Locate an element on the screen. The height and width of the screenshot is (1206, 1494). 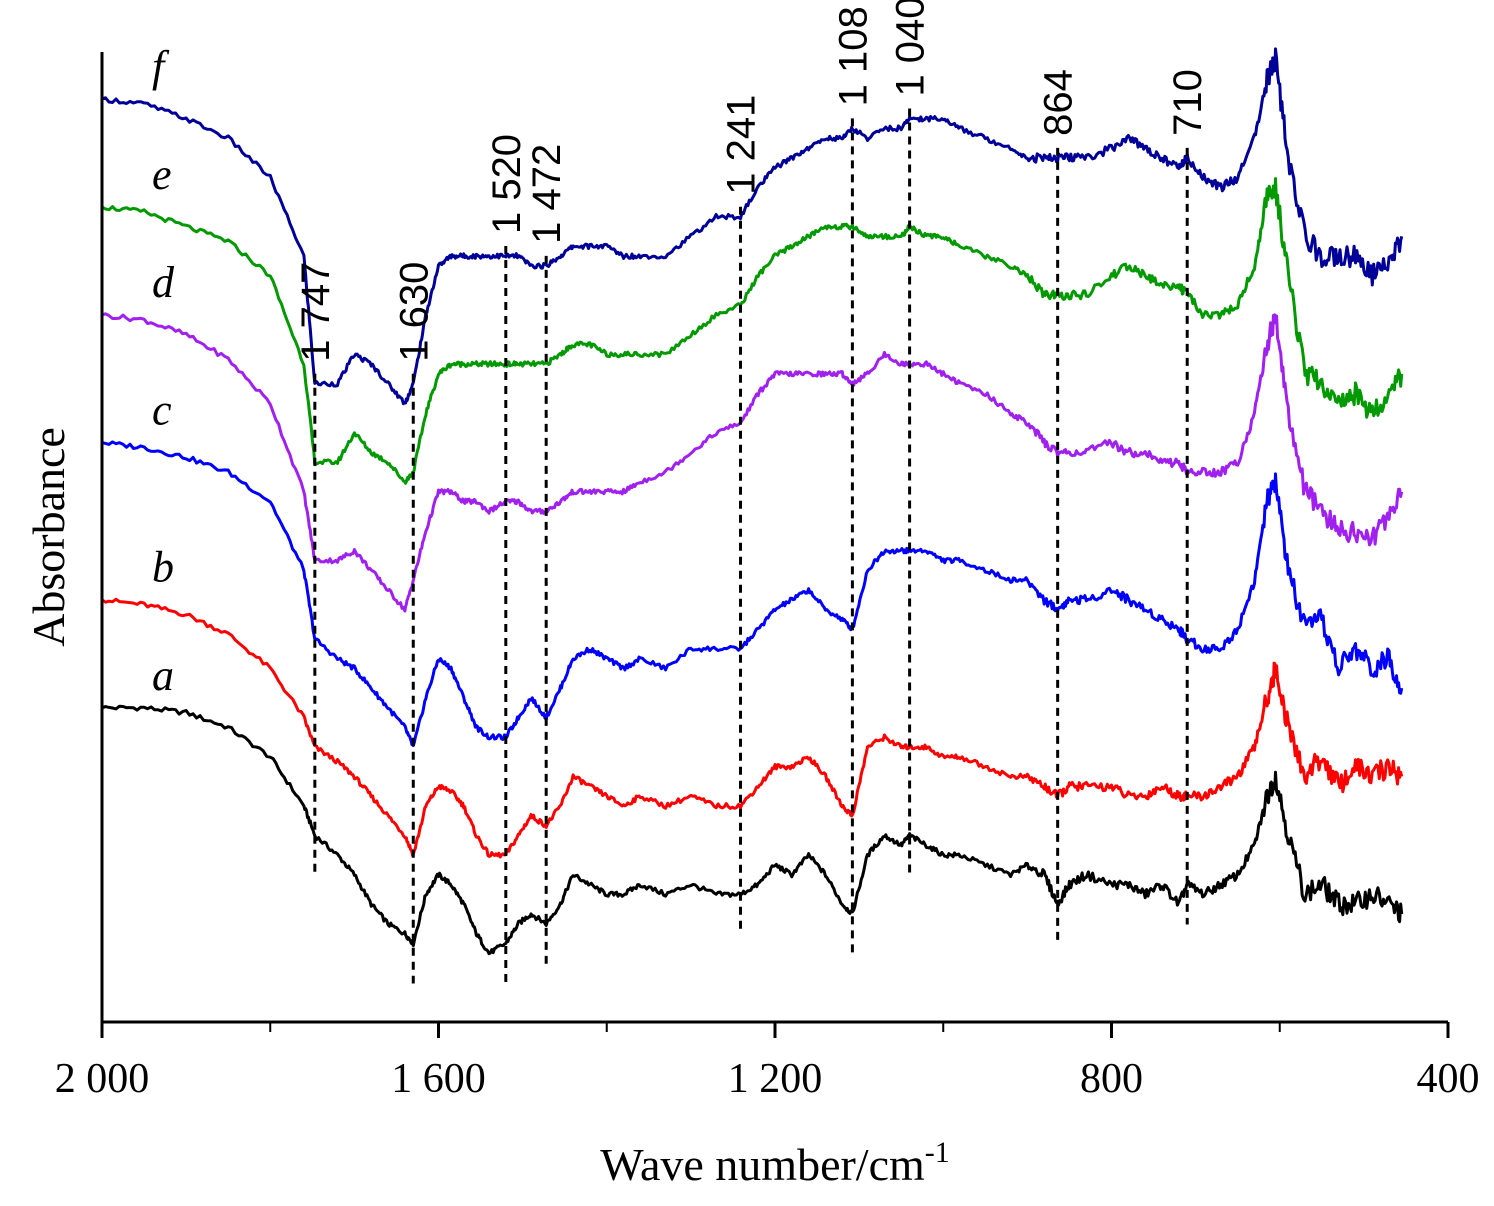
x-tick-label: 2 000 is located at coordinates (102, 1079).